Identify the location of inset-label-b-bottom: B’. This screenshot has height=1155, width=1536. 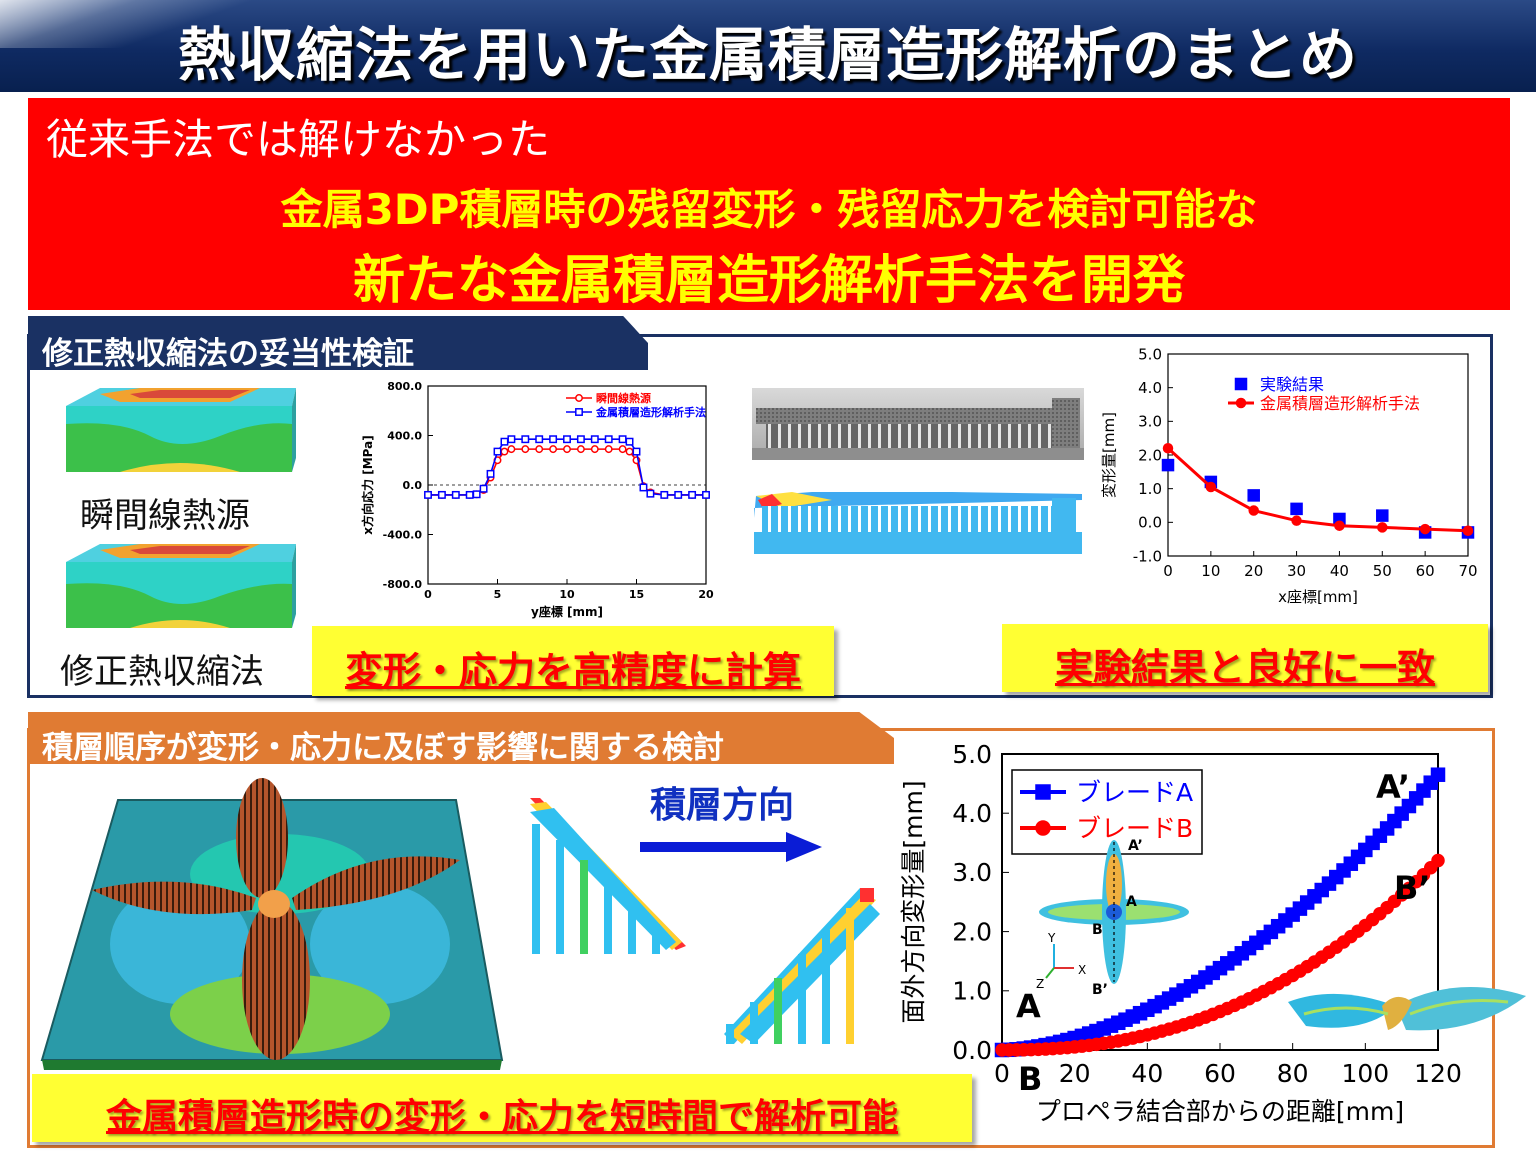
(1100, 990).